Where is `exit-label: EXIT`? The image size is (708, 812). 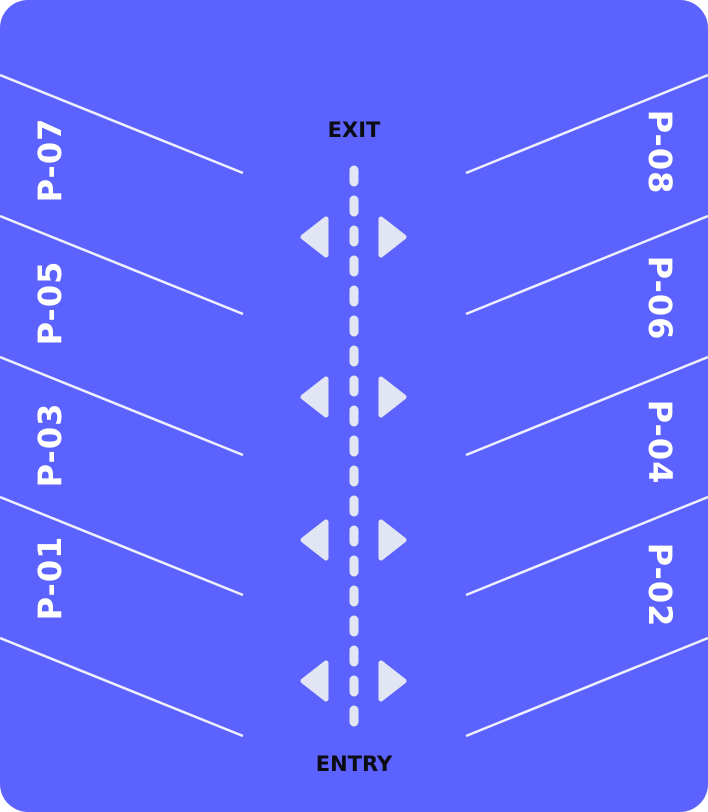
exit-label: EXIT is located at coordinates (354, 130).